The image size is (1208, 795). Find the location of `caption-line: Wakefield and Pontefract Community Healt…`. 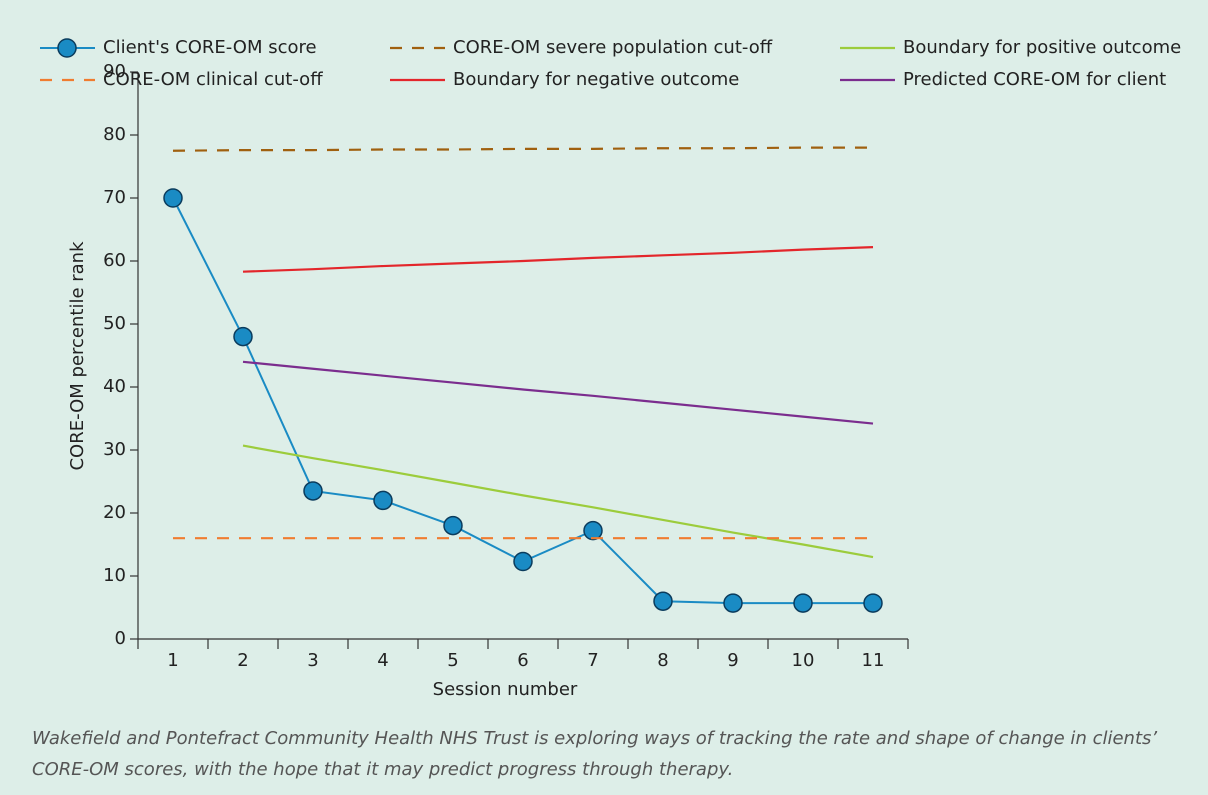

caption-line: Wakefield and Pontefract Community Healt… is located at coordinates (595, 738).